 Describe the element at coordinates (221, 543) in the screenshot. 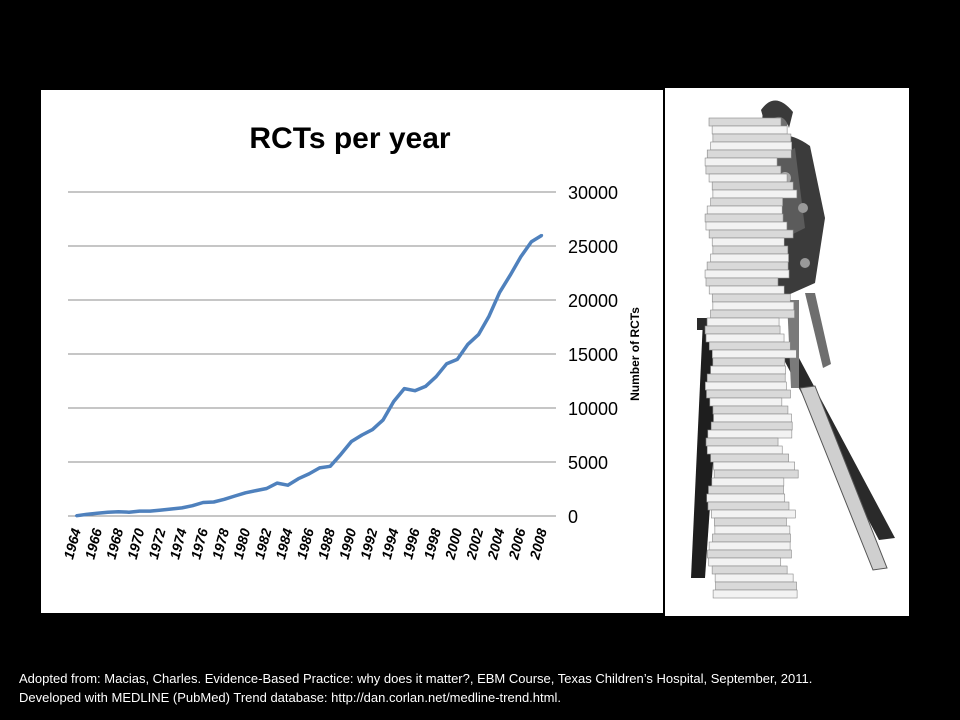

I see `x-tick-label: 1978` at that location.